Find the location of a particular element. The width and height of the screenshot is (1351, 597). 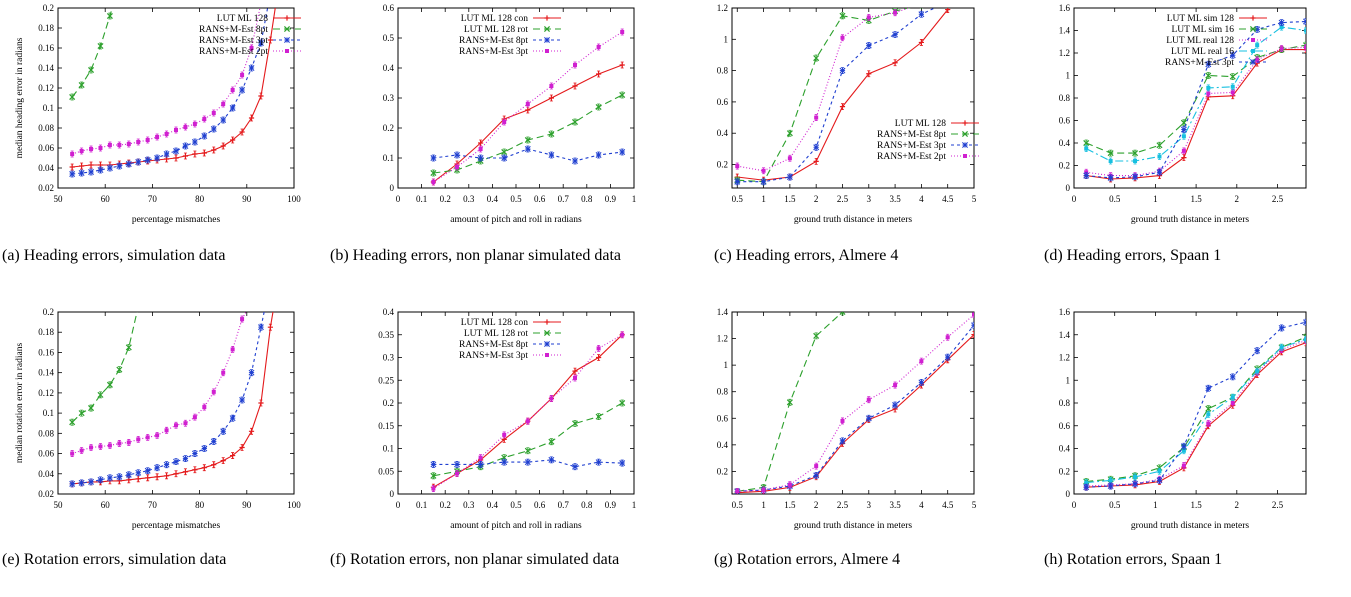

plot-frame-a is located at coordinates (176, 98).